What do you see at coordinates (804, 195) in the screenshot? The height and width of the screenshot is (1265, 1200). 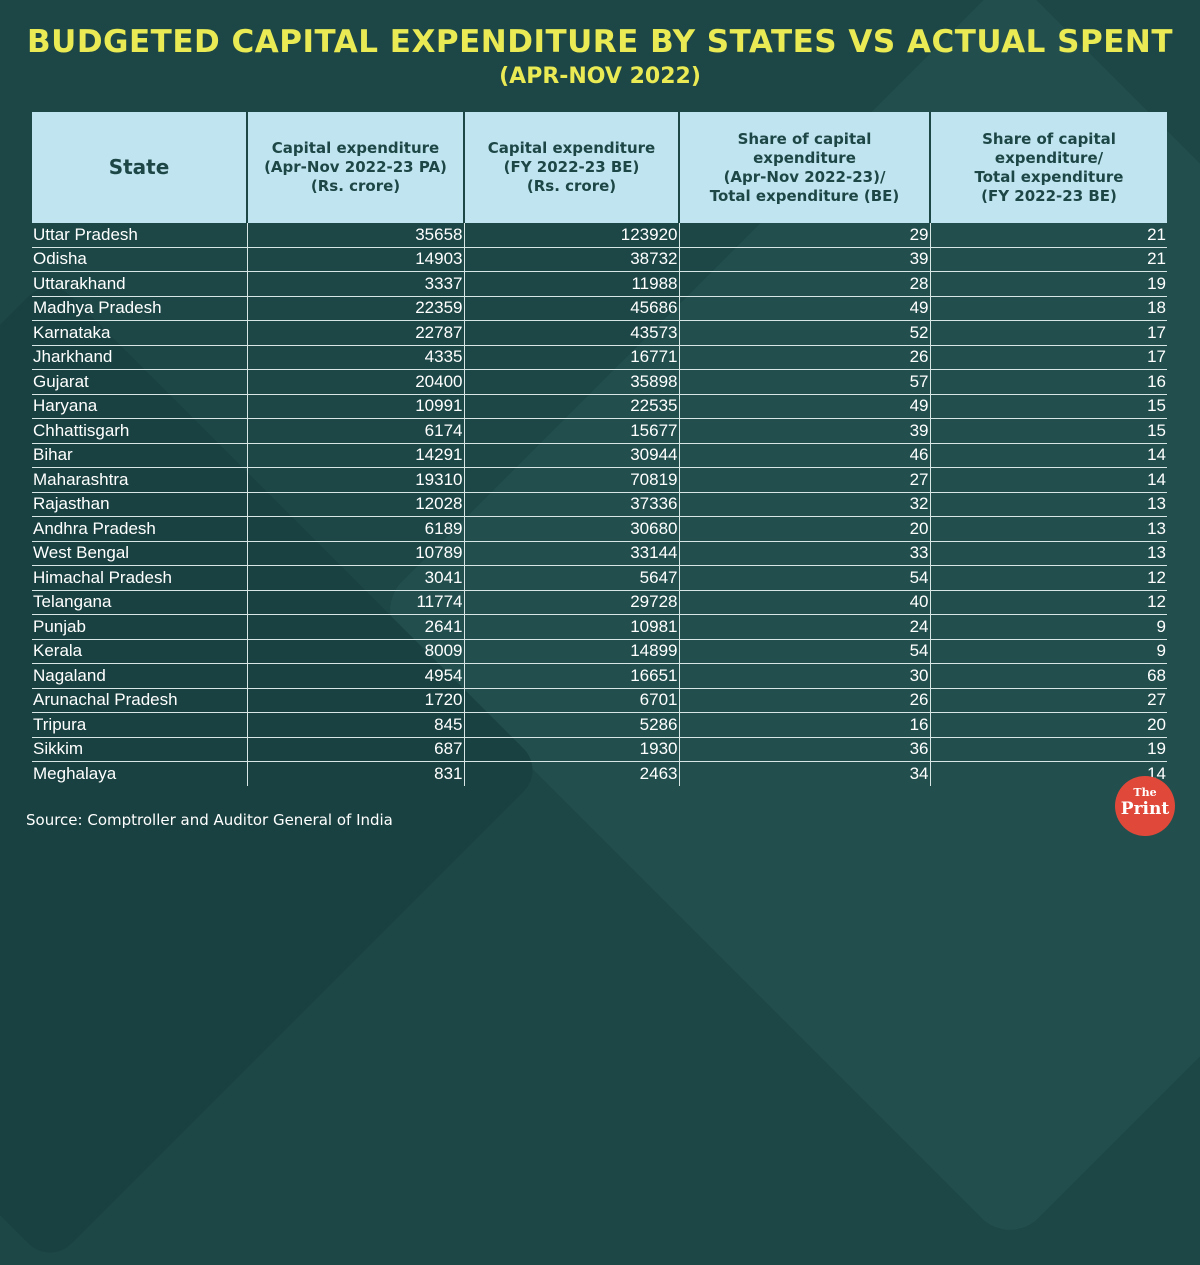 I see `header-line: Total expenditure (BE)` at bounding box center [804, 195].